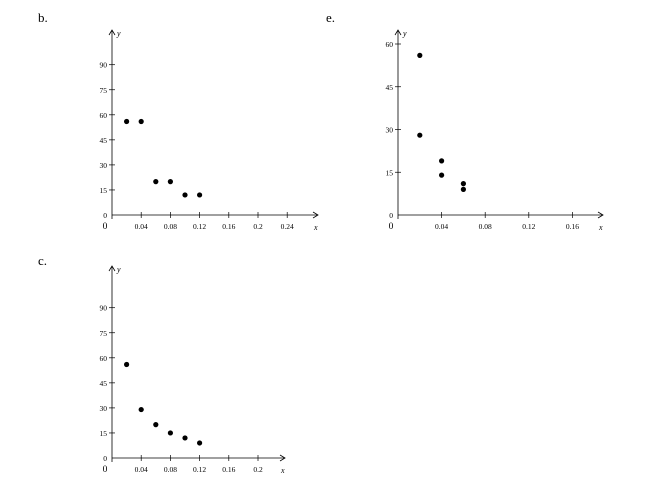 This screenshot has height=487, width=653. What do you see at coordinates (331, 17) in the screenshot?
I see `panel-label-e: e.` at bounding box center [331, 17].